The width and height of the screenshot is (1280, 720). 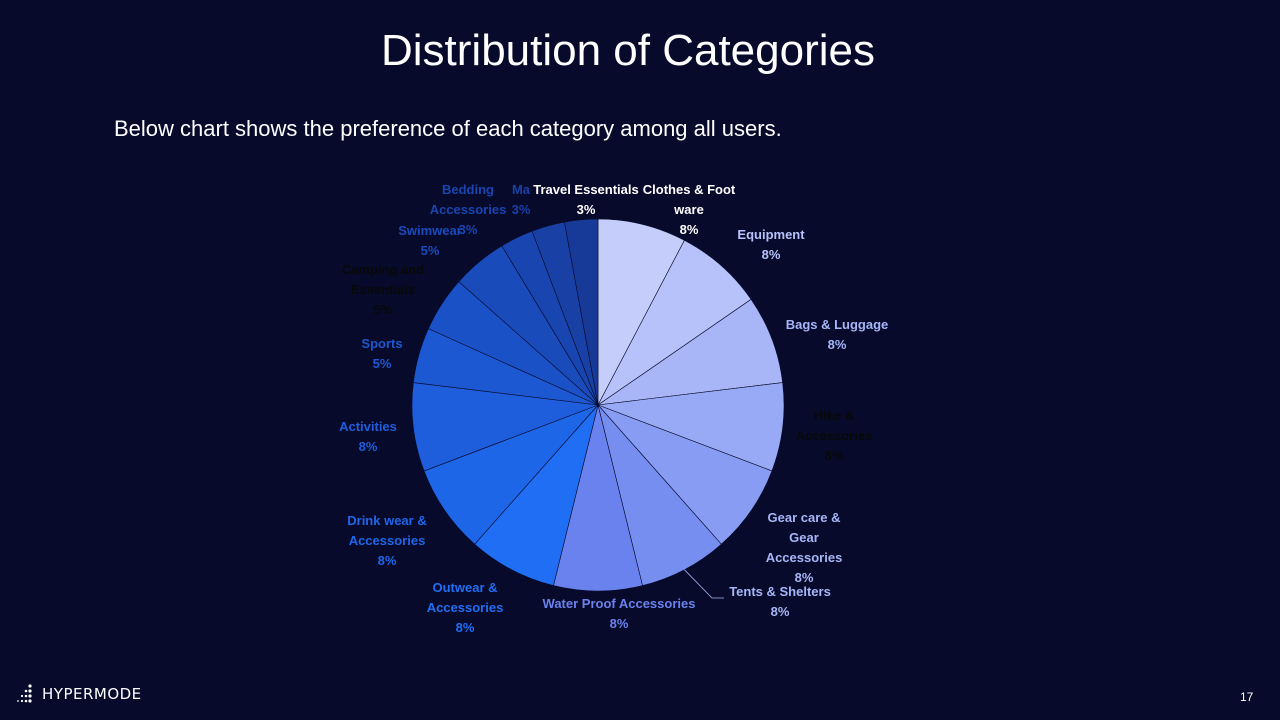 What do you see at coordinates (368, 436) in the screenshot?
I see `slice-label: Activities 8%` at bounding box center [368, 436].